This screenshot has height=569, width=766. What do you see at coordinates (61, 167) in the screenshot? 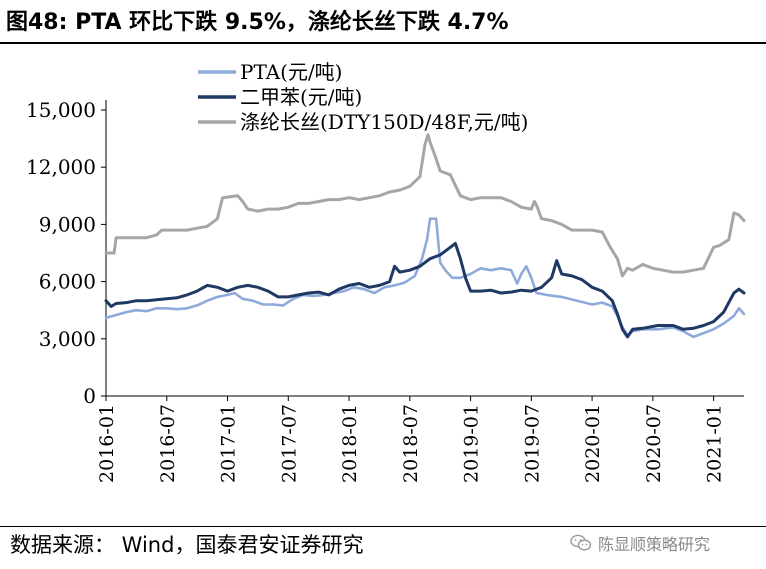
I see `y-tick-label: 12,000` at bounding box center [61, 167].